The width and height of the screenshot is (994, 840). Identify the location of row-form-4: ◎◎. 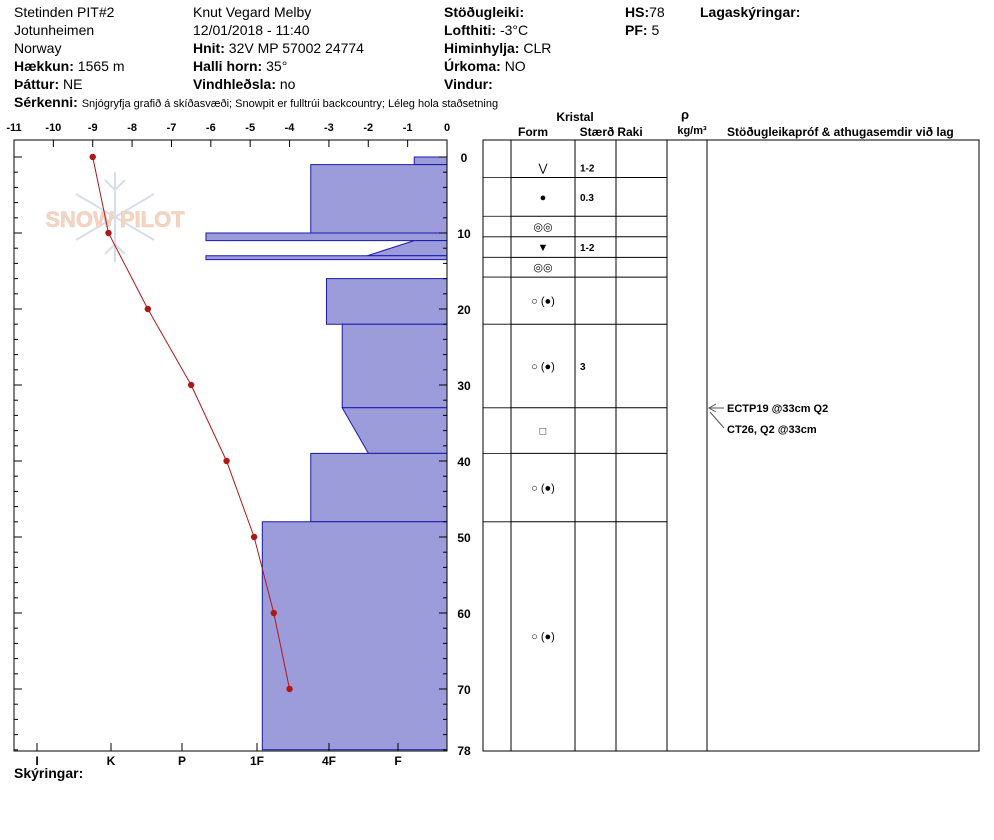
(542, 268).